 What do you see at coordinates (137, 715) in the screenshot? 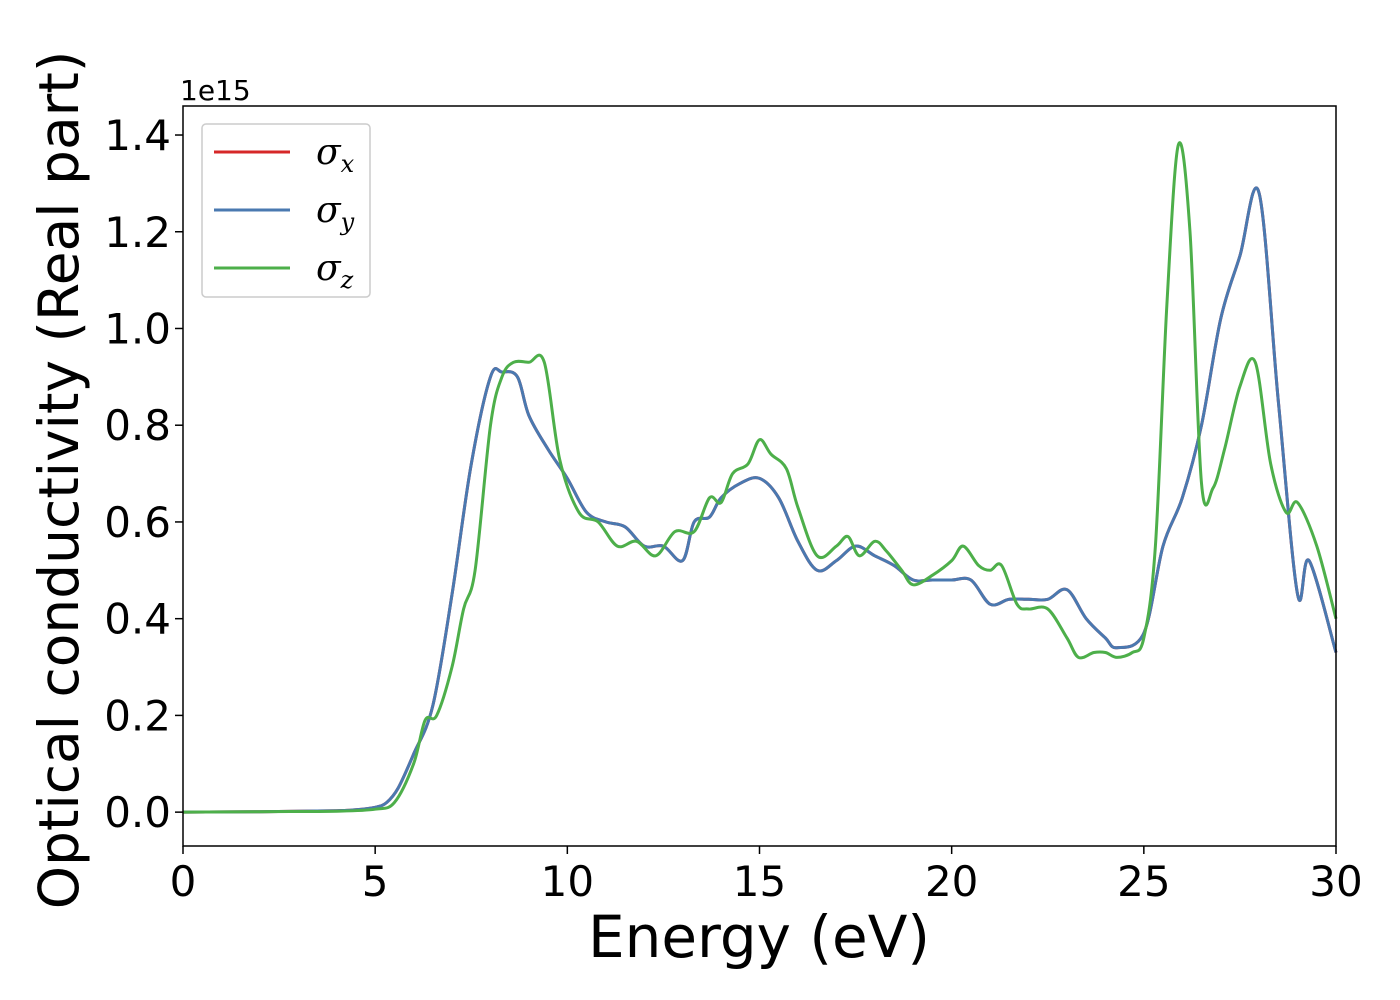
I see `y-tick-label: 0.2` at bounding box center [137, 715].